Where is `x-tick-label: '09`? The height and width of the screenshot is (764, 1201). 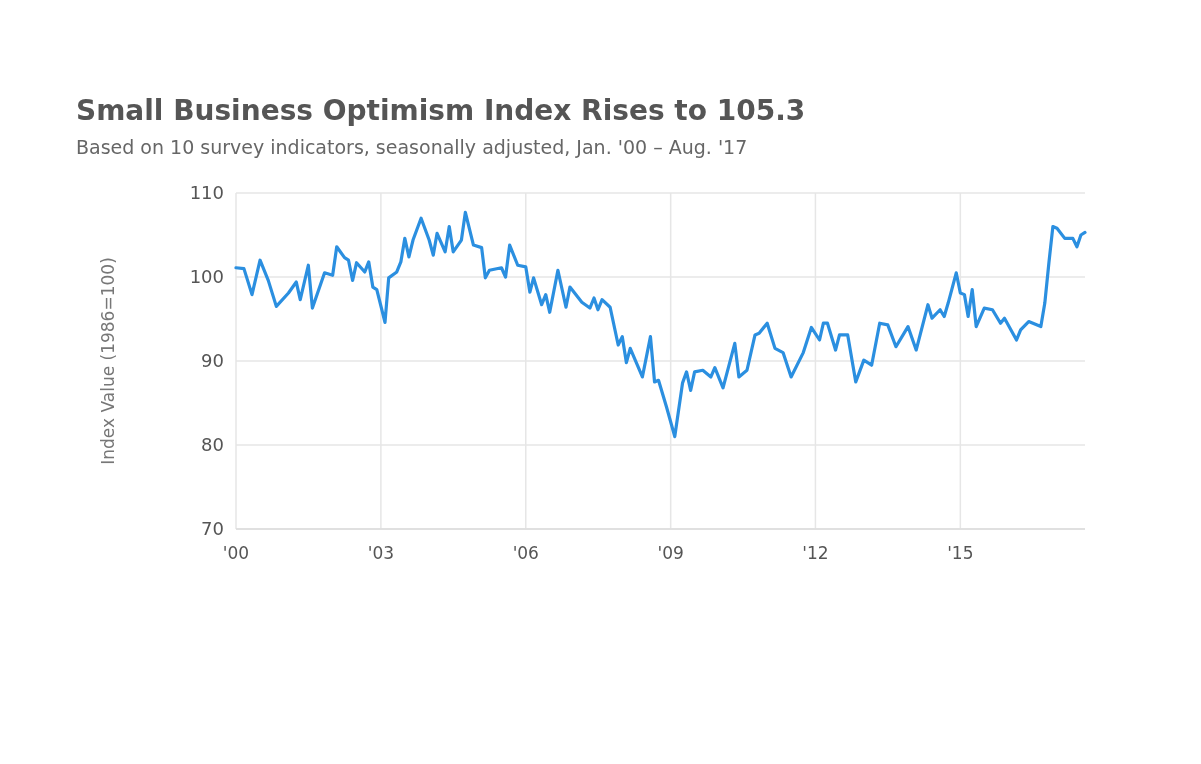 x-tick-label: '09 is located at coordinates (670, 553).